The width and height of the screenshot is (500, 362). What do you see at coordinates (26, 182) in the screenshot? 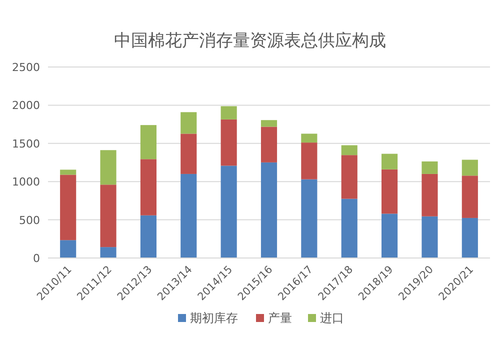
I see `y-tick-label: 1000` at bounding box center [26, 182].